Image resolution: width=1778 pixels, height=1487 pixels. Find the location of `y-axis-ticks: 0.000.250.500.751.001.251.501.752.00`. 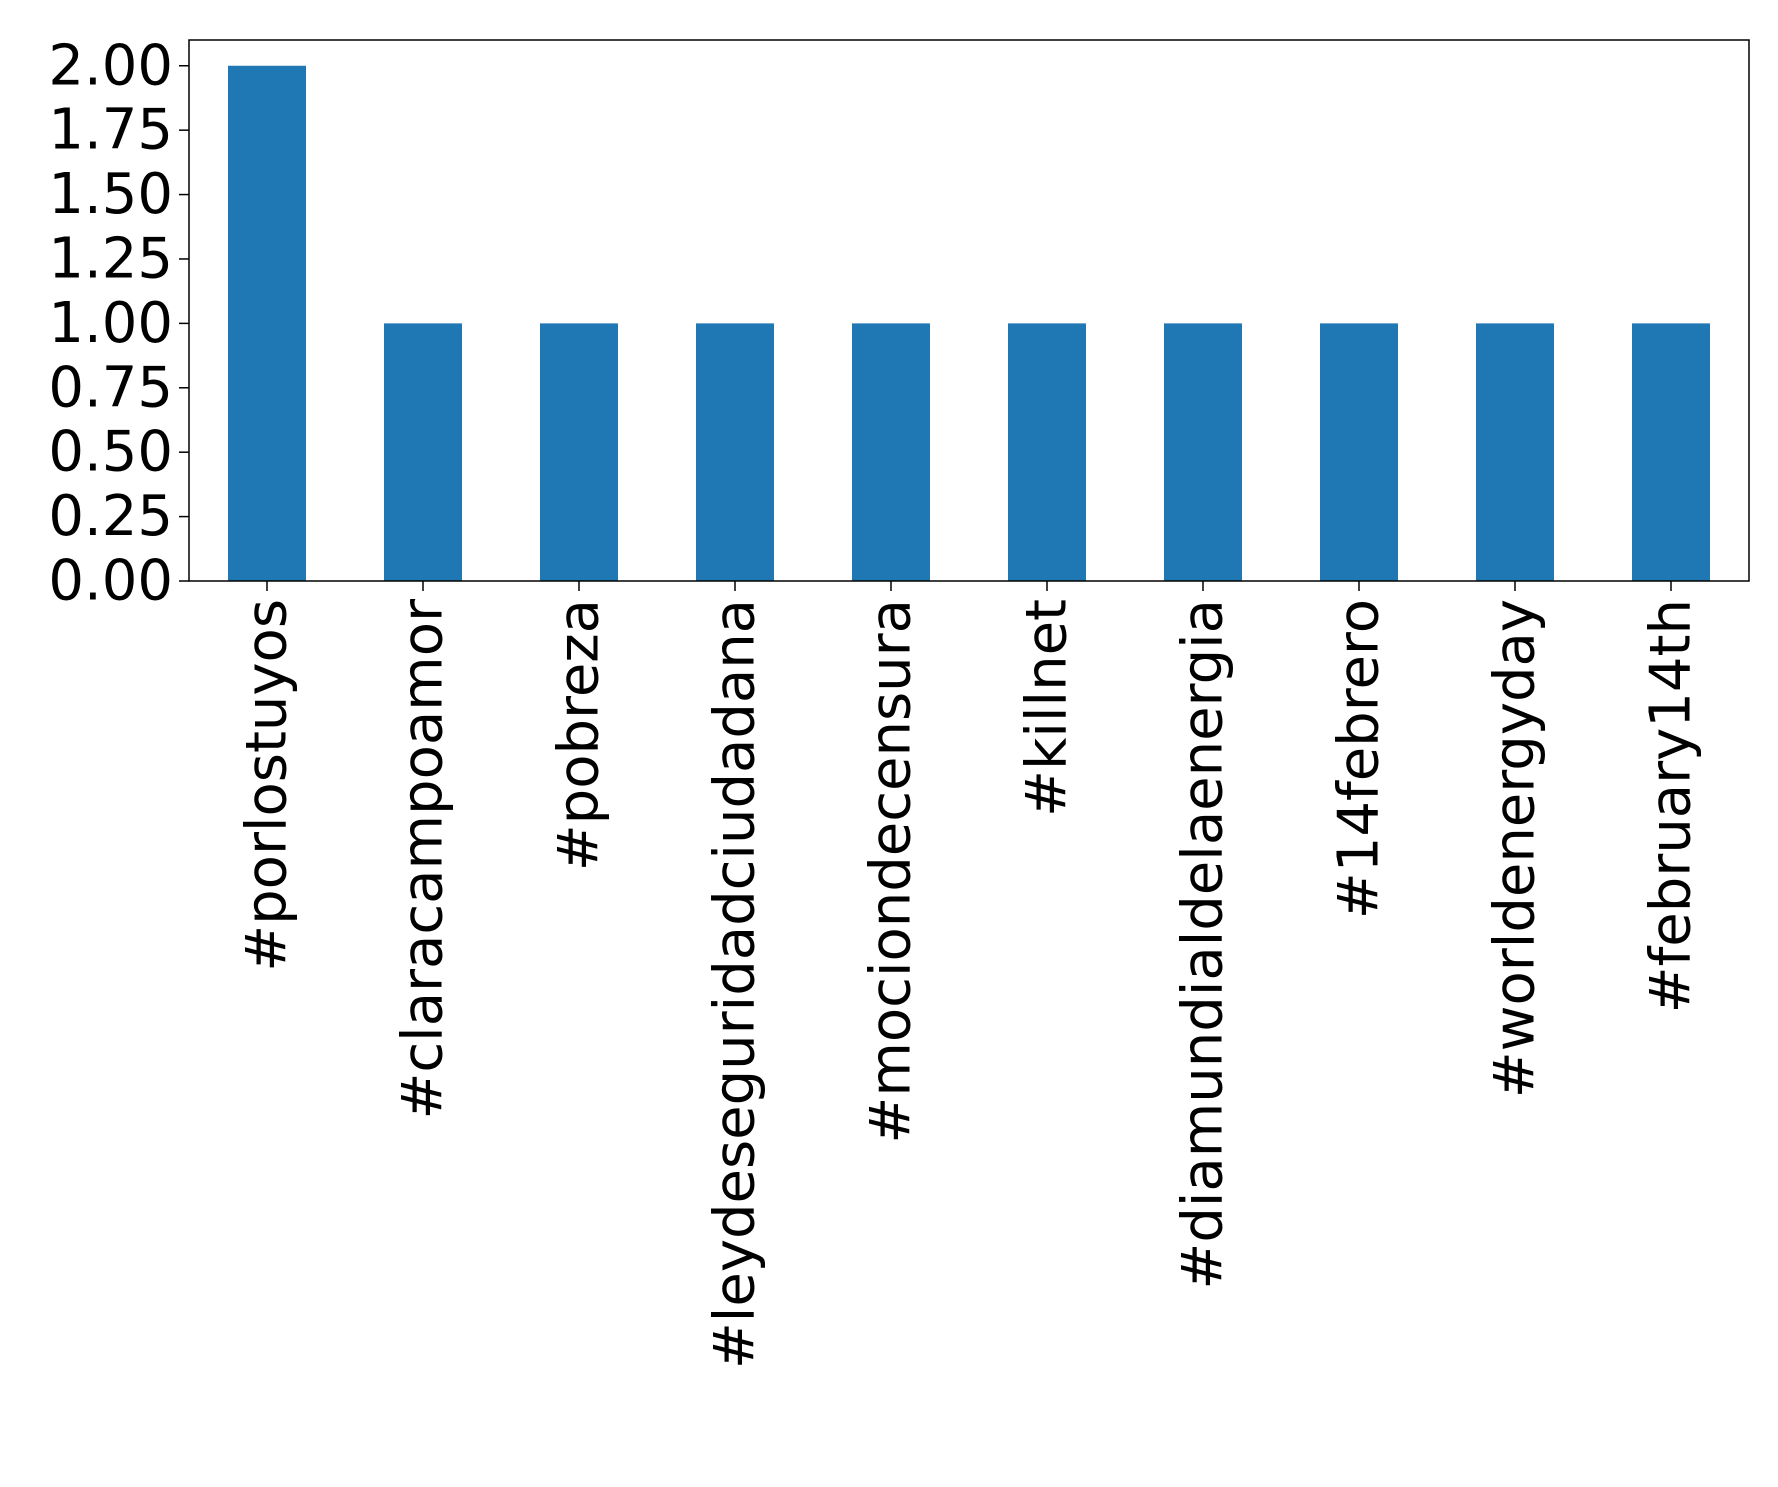

y-axis-ticks: 0.000.250.500.751.001.251.501.752.00 is located at coordinates (118, 323).